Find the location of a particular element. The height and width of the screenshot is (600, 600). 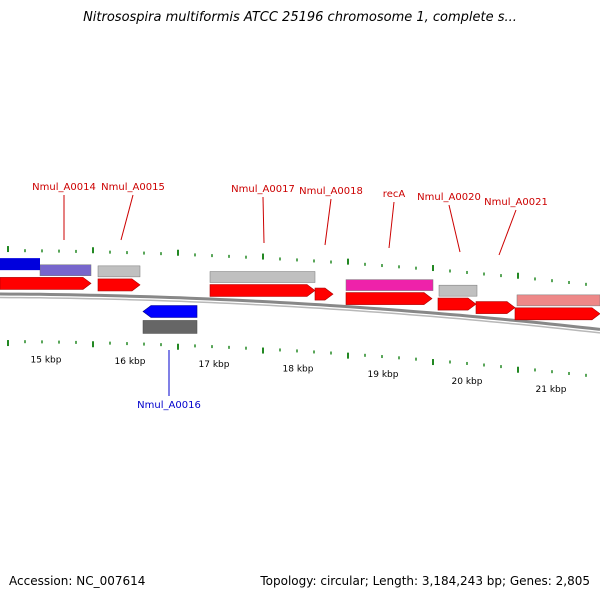

gene-track is located at coordinates (300, 296).